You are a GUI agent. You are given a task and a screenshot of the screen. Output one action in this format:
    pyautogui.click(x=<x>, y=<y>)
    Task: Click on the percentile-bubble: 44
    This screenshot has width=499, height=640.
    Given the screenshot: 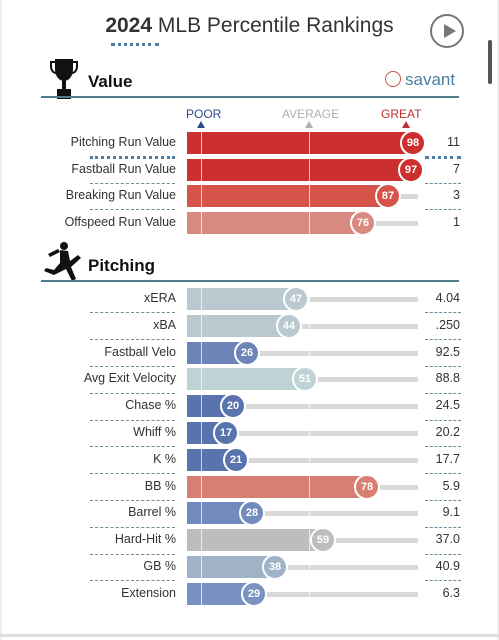 What is the action you would take?
    pyautogui.click(x=289, y=325)
    